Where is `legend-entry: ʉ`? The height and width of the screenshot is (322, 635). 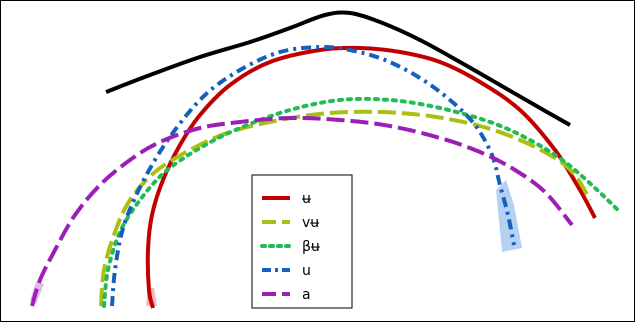 legend-entry: ʉ is located at coordinates (286, 199).